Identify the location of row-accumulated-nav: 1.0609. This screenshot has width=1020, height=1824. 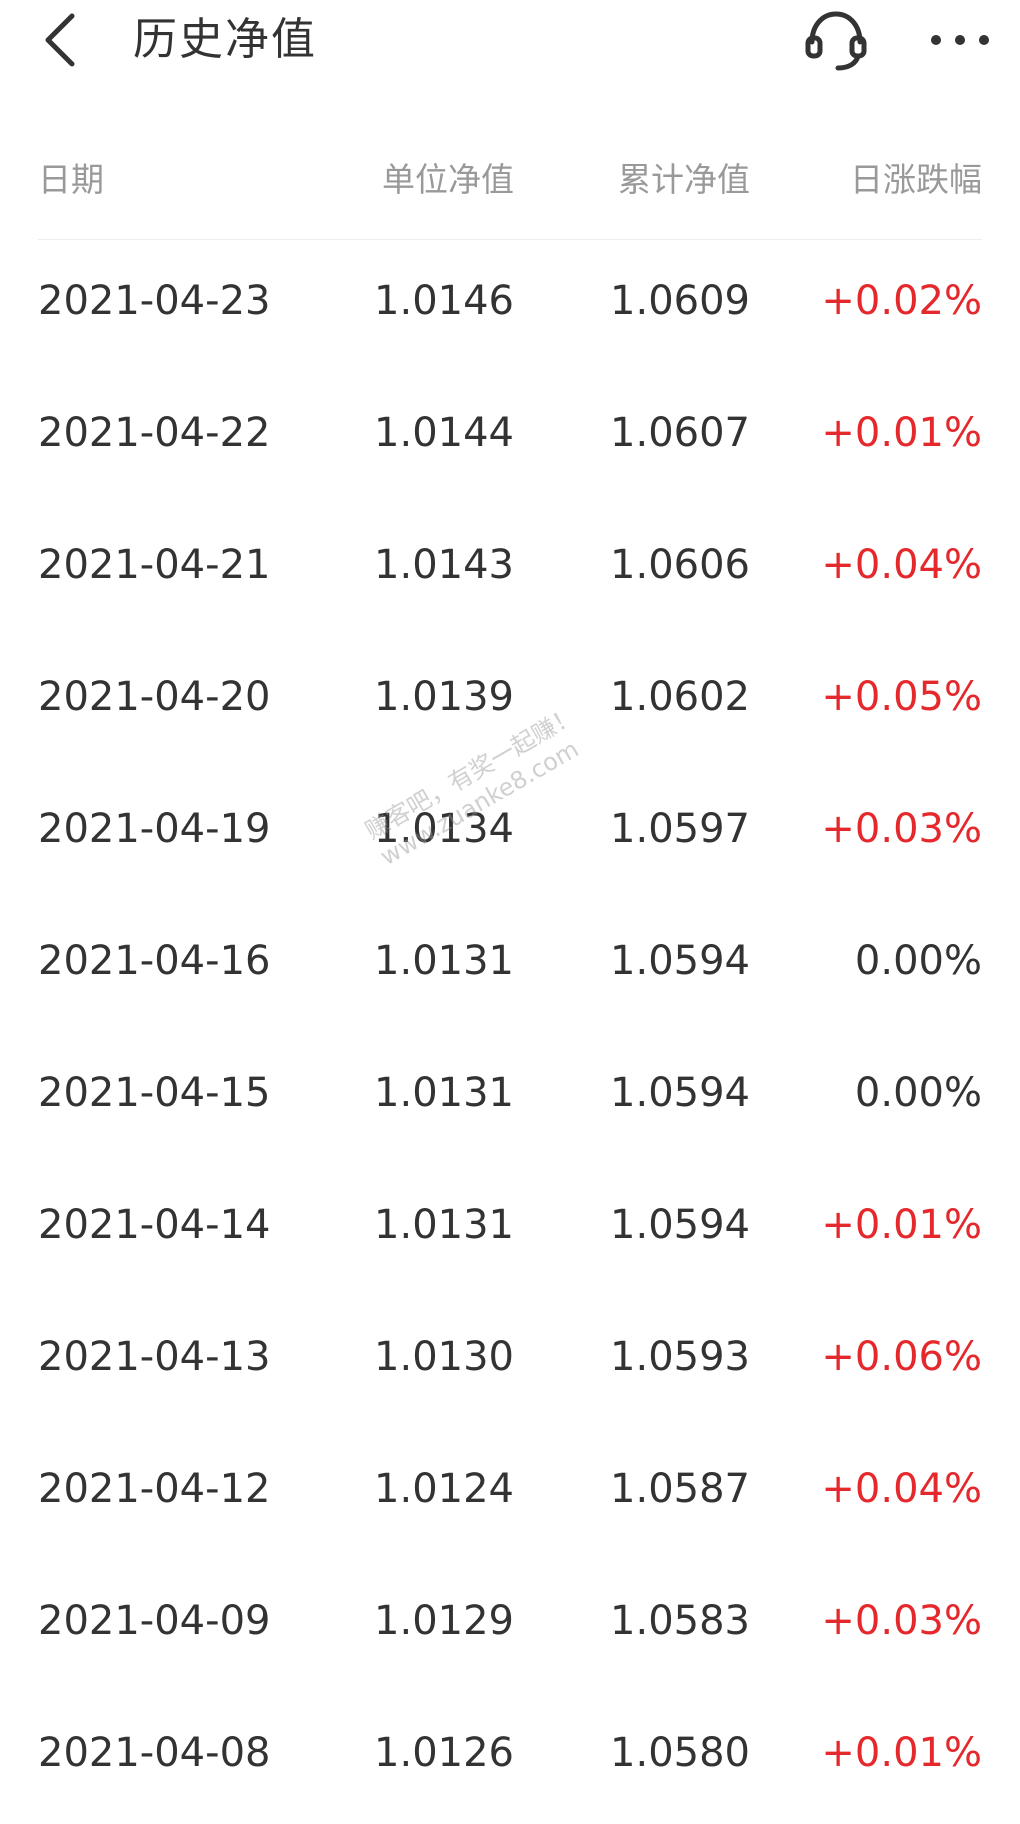
(680, 301).